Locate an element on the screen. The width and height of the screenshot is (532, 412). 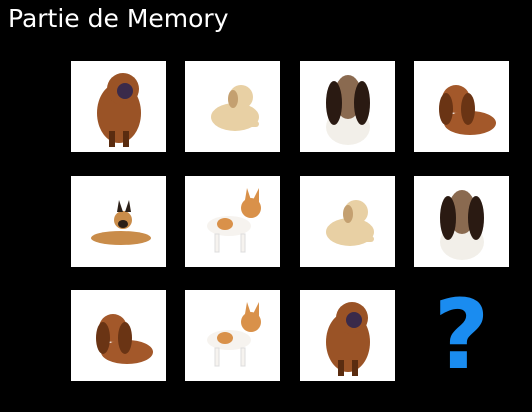
question-mark-icon: ? is located at coordinates (461, 335).